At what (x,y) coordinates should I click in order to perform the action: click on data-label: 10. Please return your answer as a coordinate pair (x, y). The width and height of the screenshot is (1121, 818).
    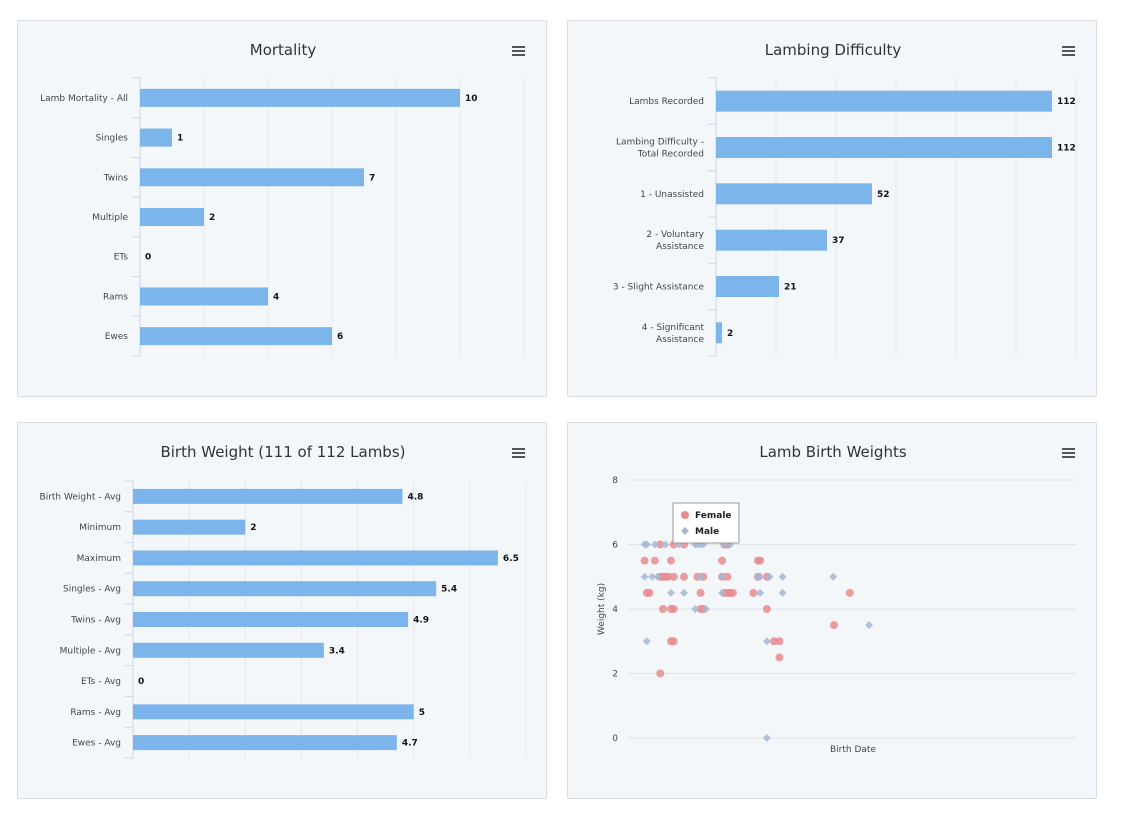
    Looking at the image, I should click on (471, 99).